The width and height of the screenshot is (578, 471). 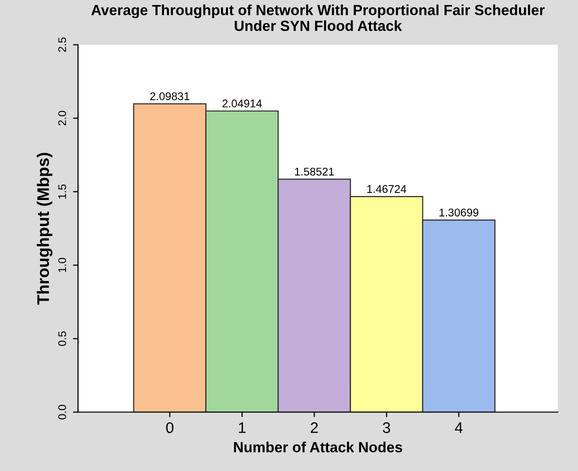 What do you see at coordinates (242, 427) in the screenshot?
I see `x-tick-label: 1` at bounding box center [242, 427].